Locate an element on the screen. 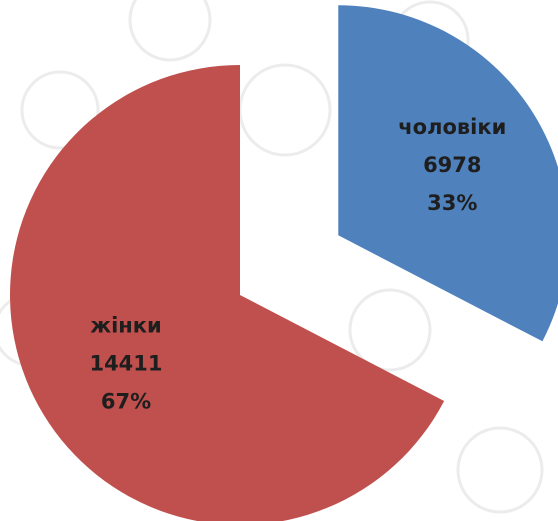 The width and height of the screenshot is (558, 521). slice-percent-label: 33% is located at coordinates (452, 203).